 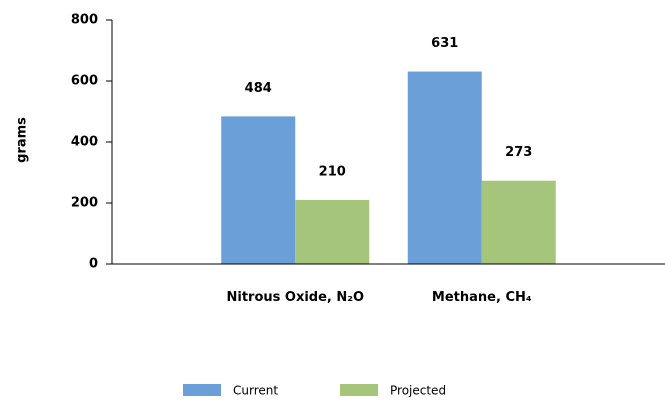 What do you see at coordinates (255, 391) in the screenshot?
I see `legend-label: Current` at bounding box center [255, 391].